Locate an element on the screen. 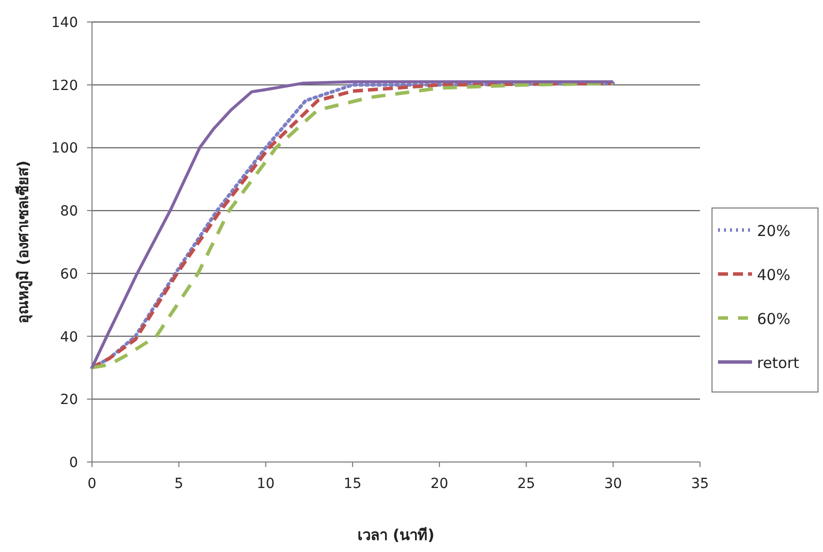 Image resolution: width=823 pixels, height=552 pixels. y-tick-label: 100 is located at coordinates (64, 148).